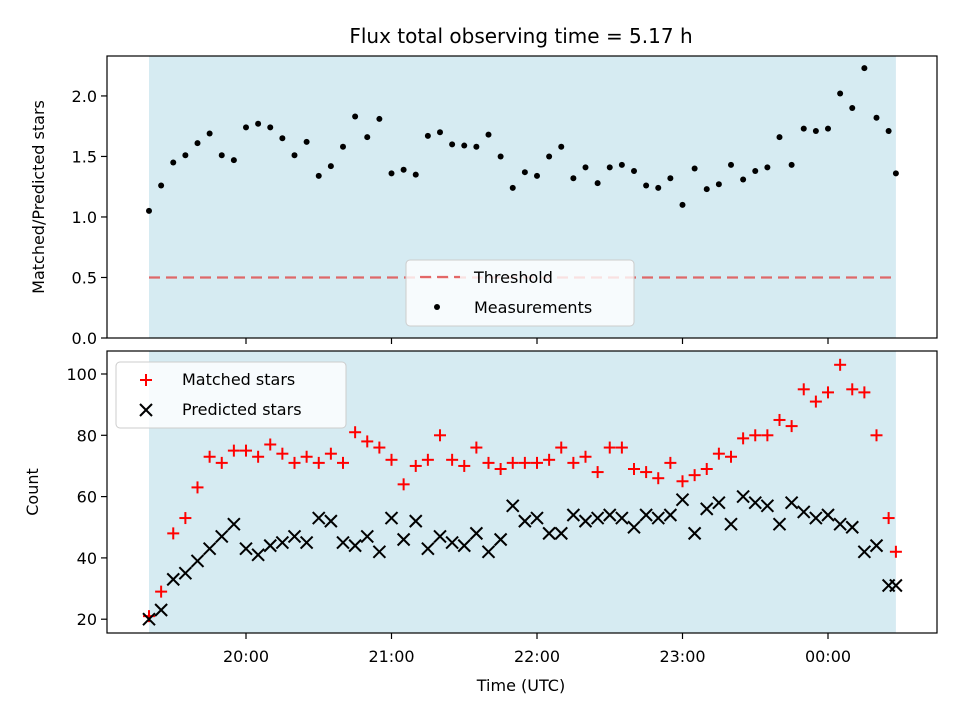  I want to click on y-tick-label: 80, so click(87, 435).